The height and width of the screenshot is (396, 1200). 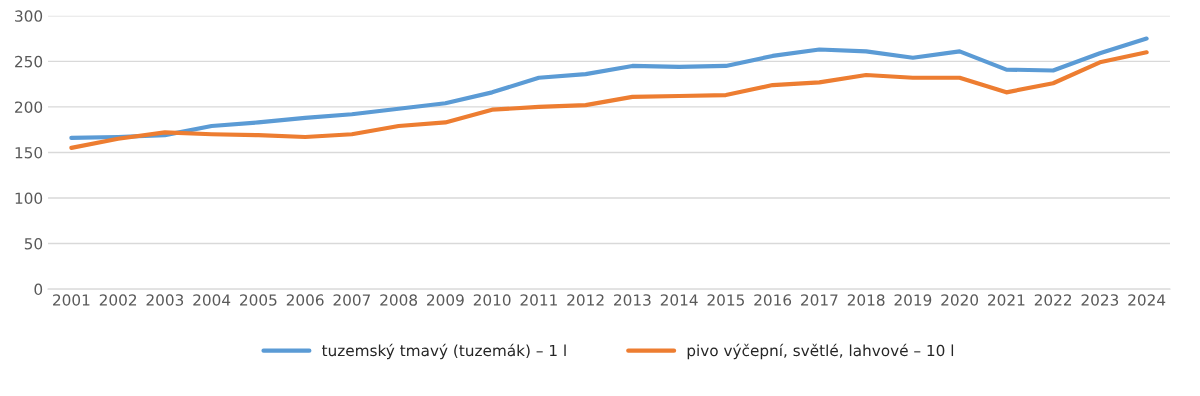 What do you see at coordinates (33, 244) in the screenshot?
I see `y-tick-label: 50` at bounding box center [33, 244].